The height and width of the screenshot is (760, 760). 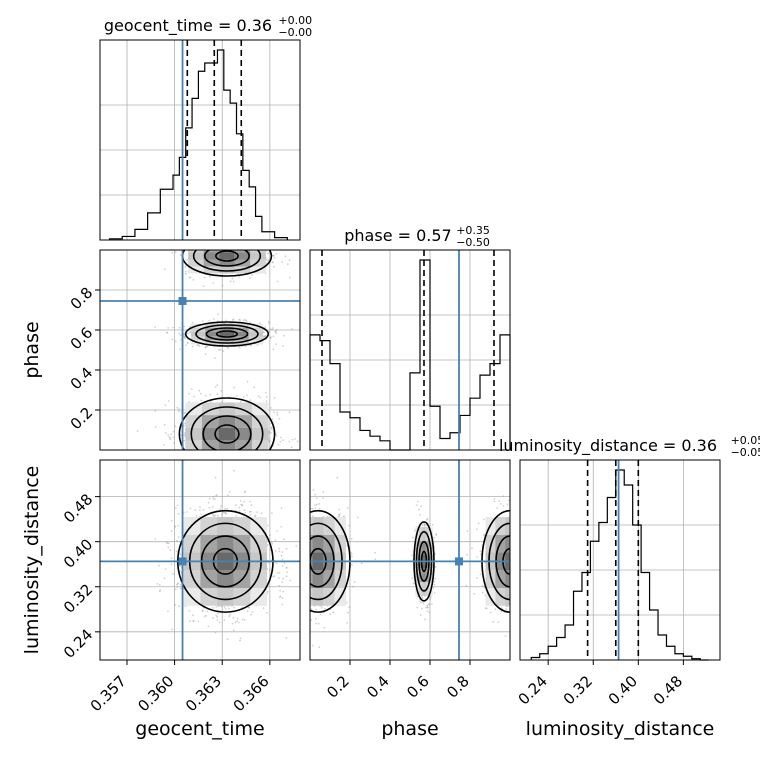 I want to click on density-cells, so click(x=227, y=334).